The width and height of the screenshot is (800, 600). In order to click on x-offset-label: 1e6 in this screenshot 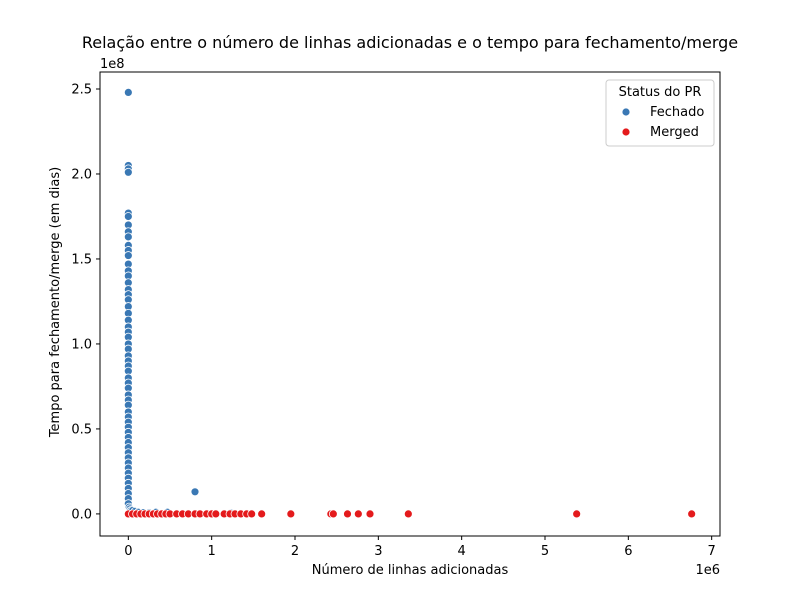, I will do `click(707, 570)`.